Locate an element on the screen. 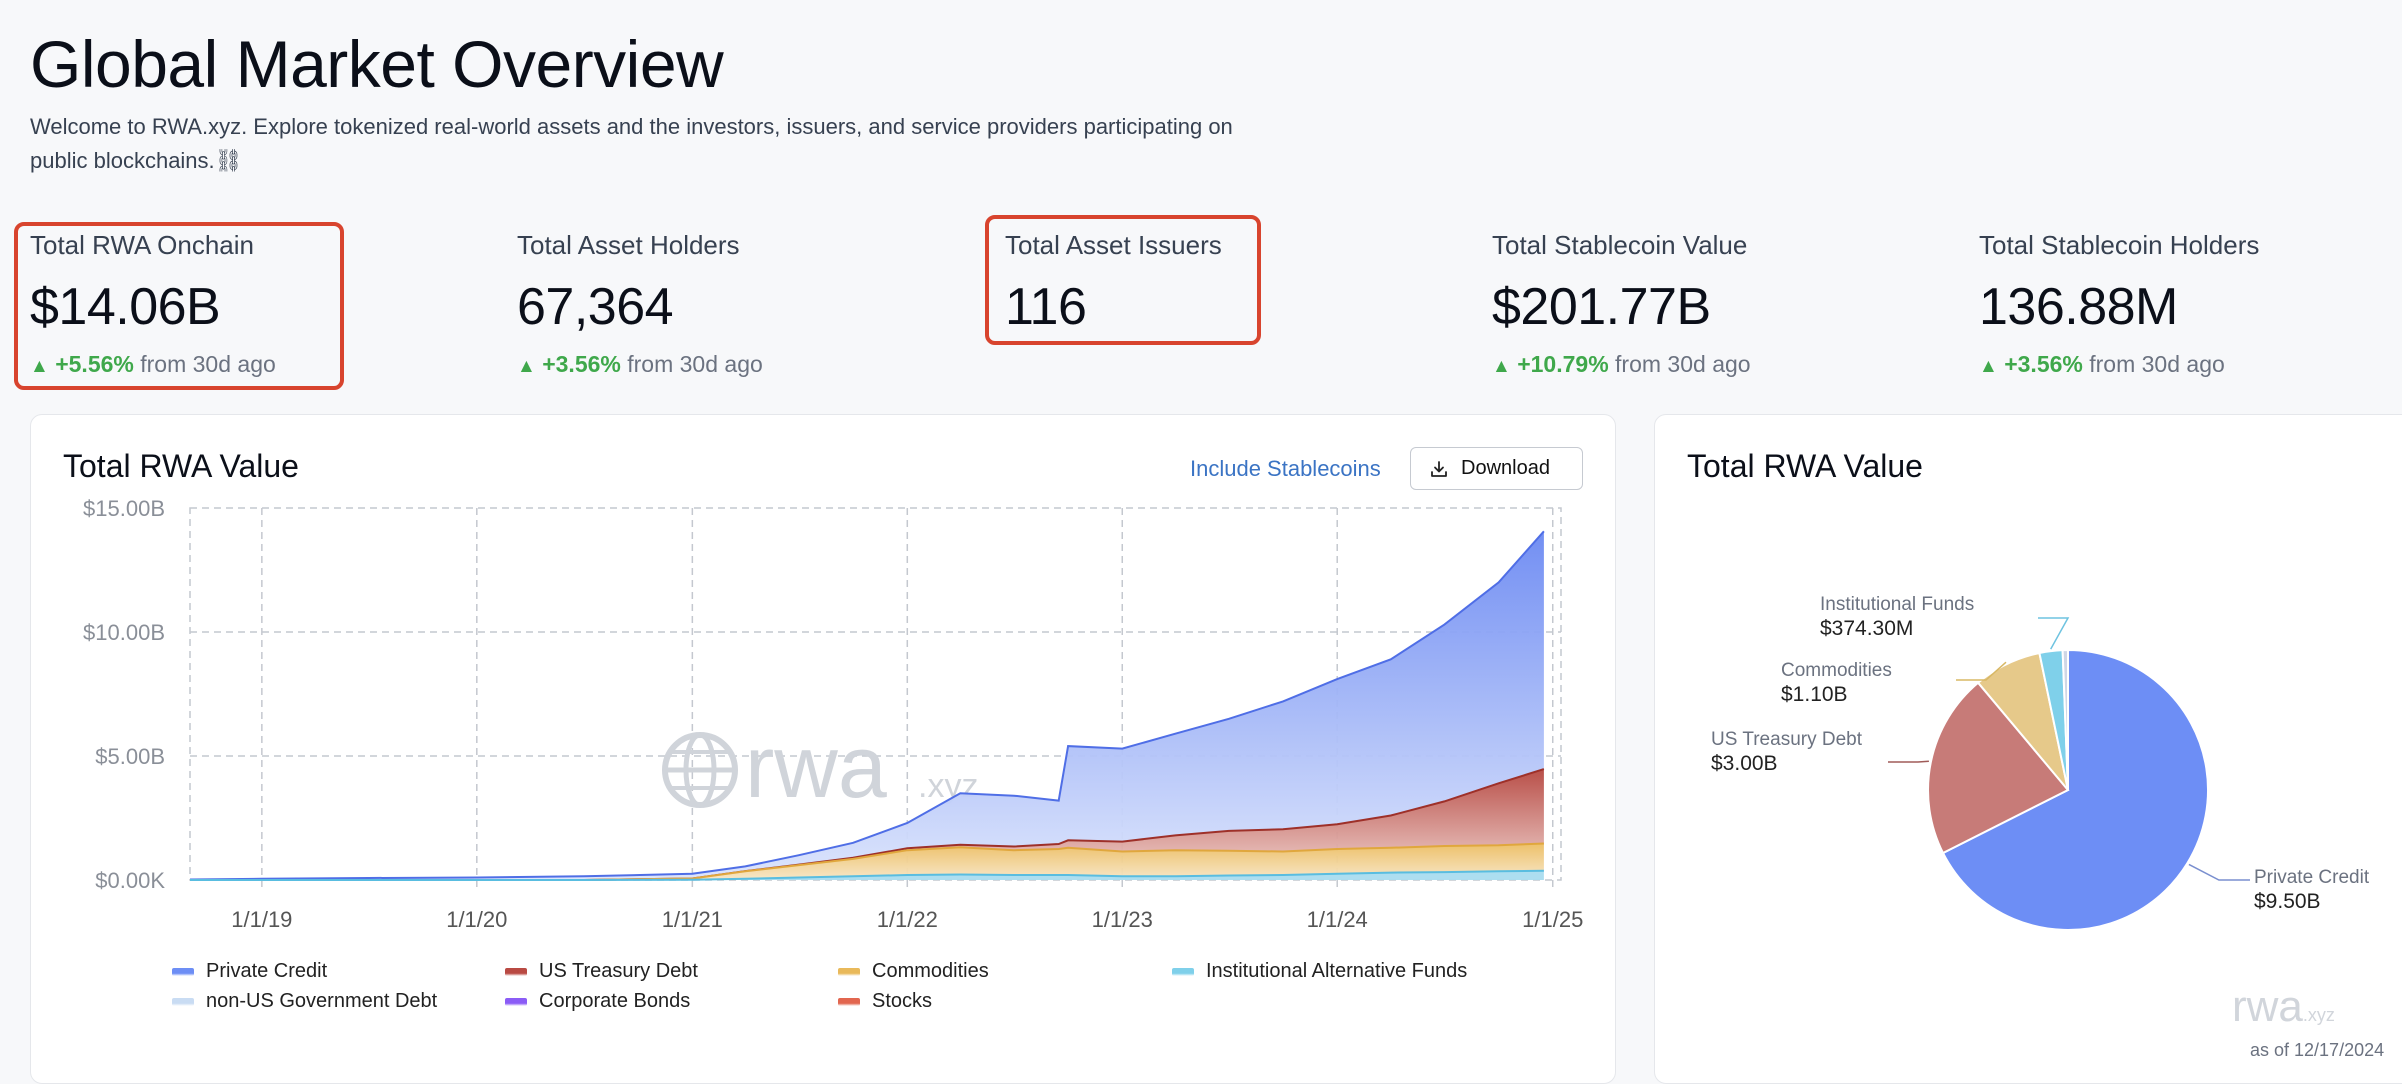 Image resolution: width=2402 pixels, height=1084 pixels. stat-label: Total Asset Holders is located at coordinates (628, 245).